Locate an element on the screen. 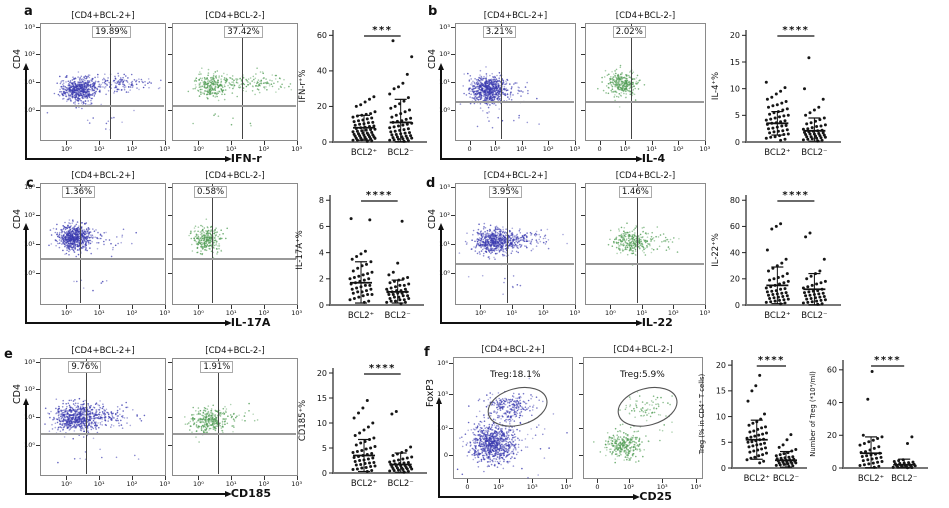 This screenshot has width=949, height=508. flow-plot-box: 1.36% is located at coordinates (103, 244).